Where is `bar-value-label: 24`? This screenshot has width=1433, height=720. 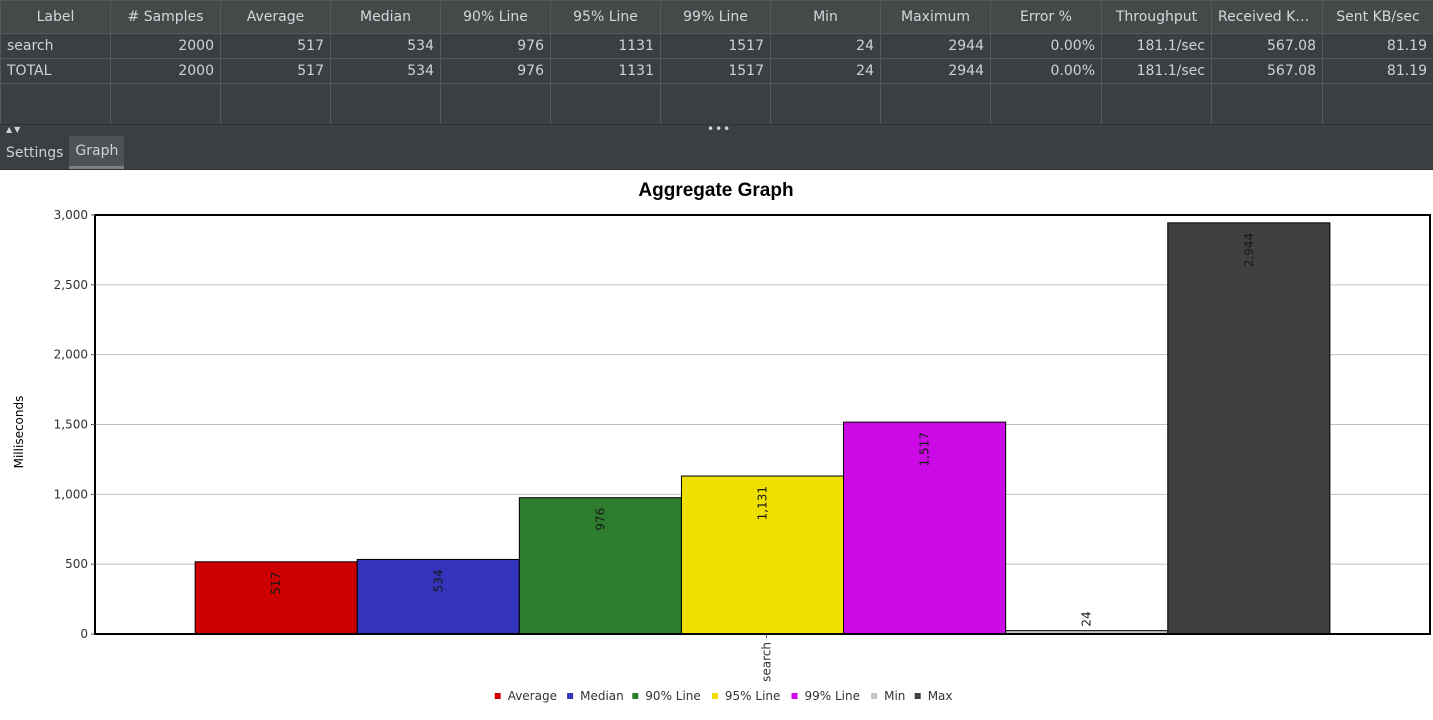
bar-value-label: 24 is located at coordinates (1087, 618).